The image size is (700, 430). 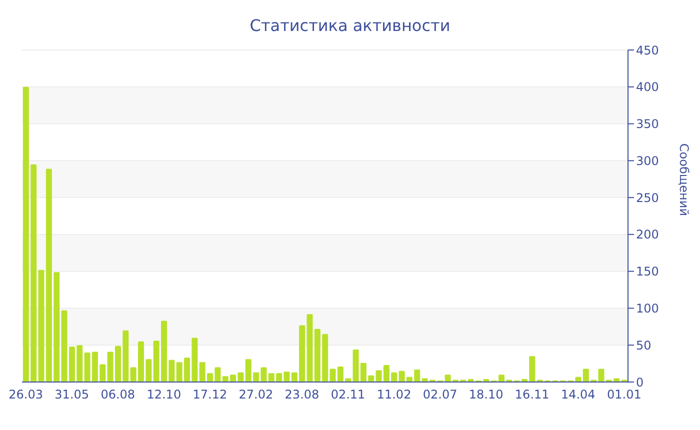 I want to click on y-tick-label: 150, so click(x=647, y=271).